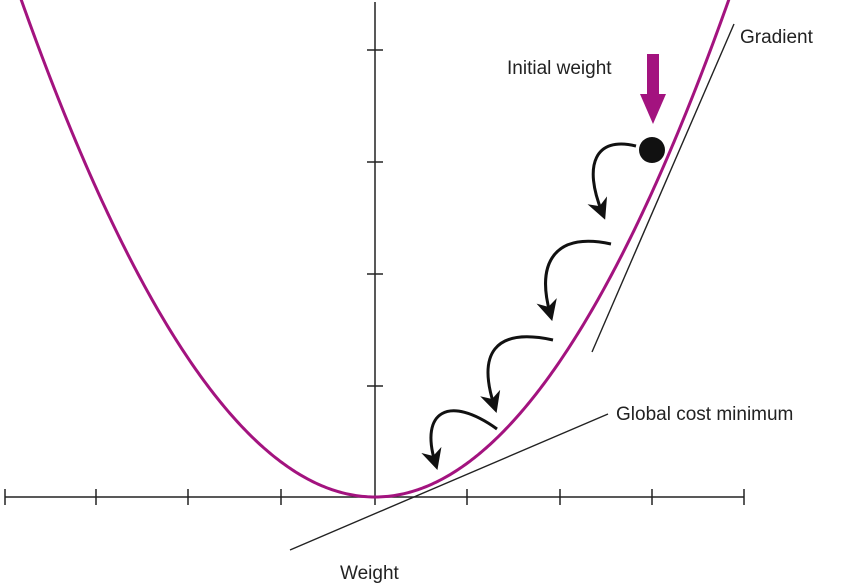 The image size is (850, 587). What do you see at coordinates (559, 68) in the screenshot?
I see `initial-weight-label: Initial weight` at bounding box center [559, 68].